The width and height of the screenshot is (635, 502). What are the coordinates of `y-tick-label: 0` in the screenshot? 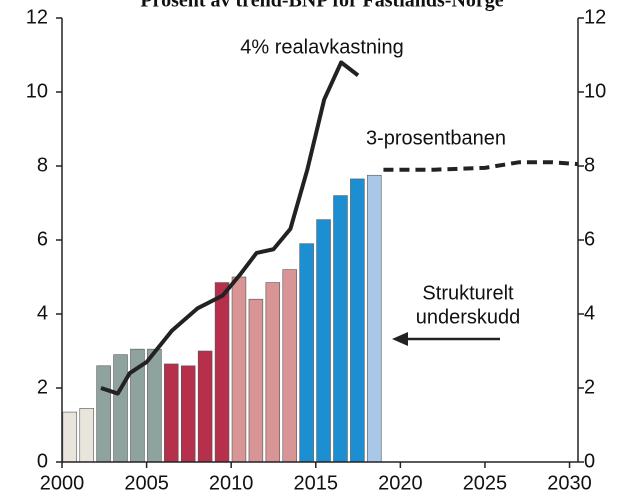 It's located at (42, 461).